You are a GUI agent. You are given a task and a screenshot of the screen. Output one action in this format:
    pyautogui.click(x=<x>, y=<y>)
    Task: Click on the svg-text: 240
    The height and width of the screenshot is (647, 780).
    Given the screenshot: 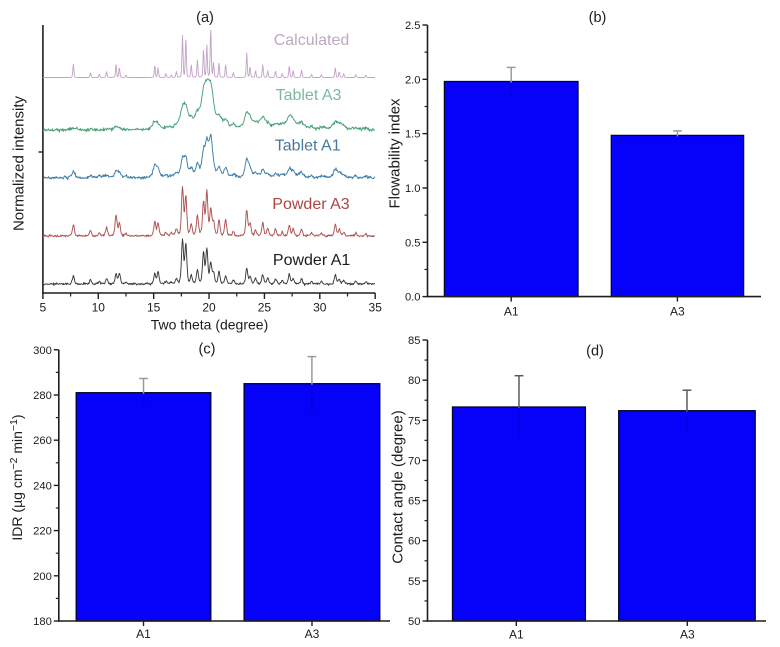 What is the action you would take?
    pyautogui.click(x=42, y=486)
    